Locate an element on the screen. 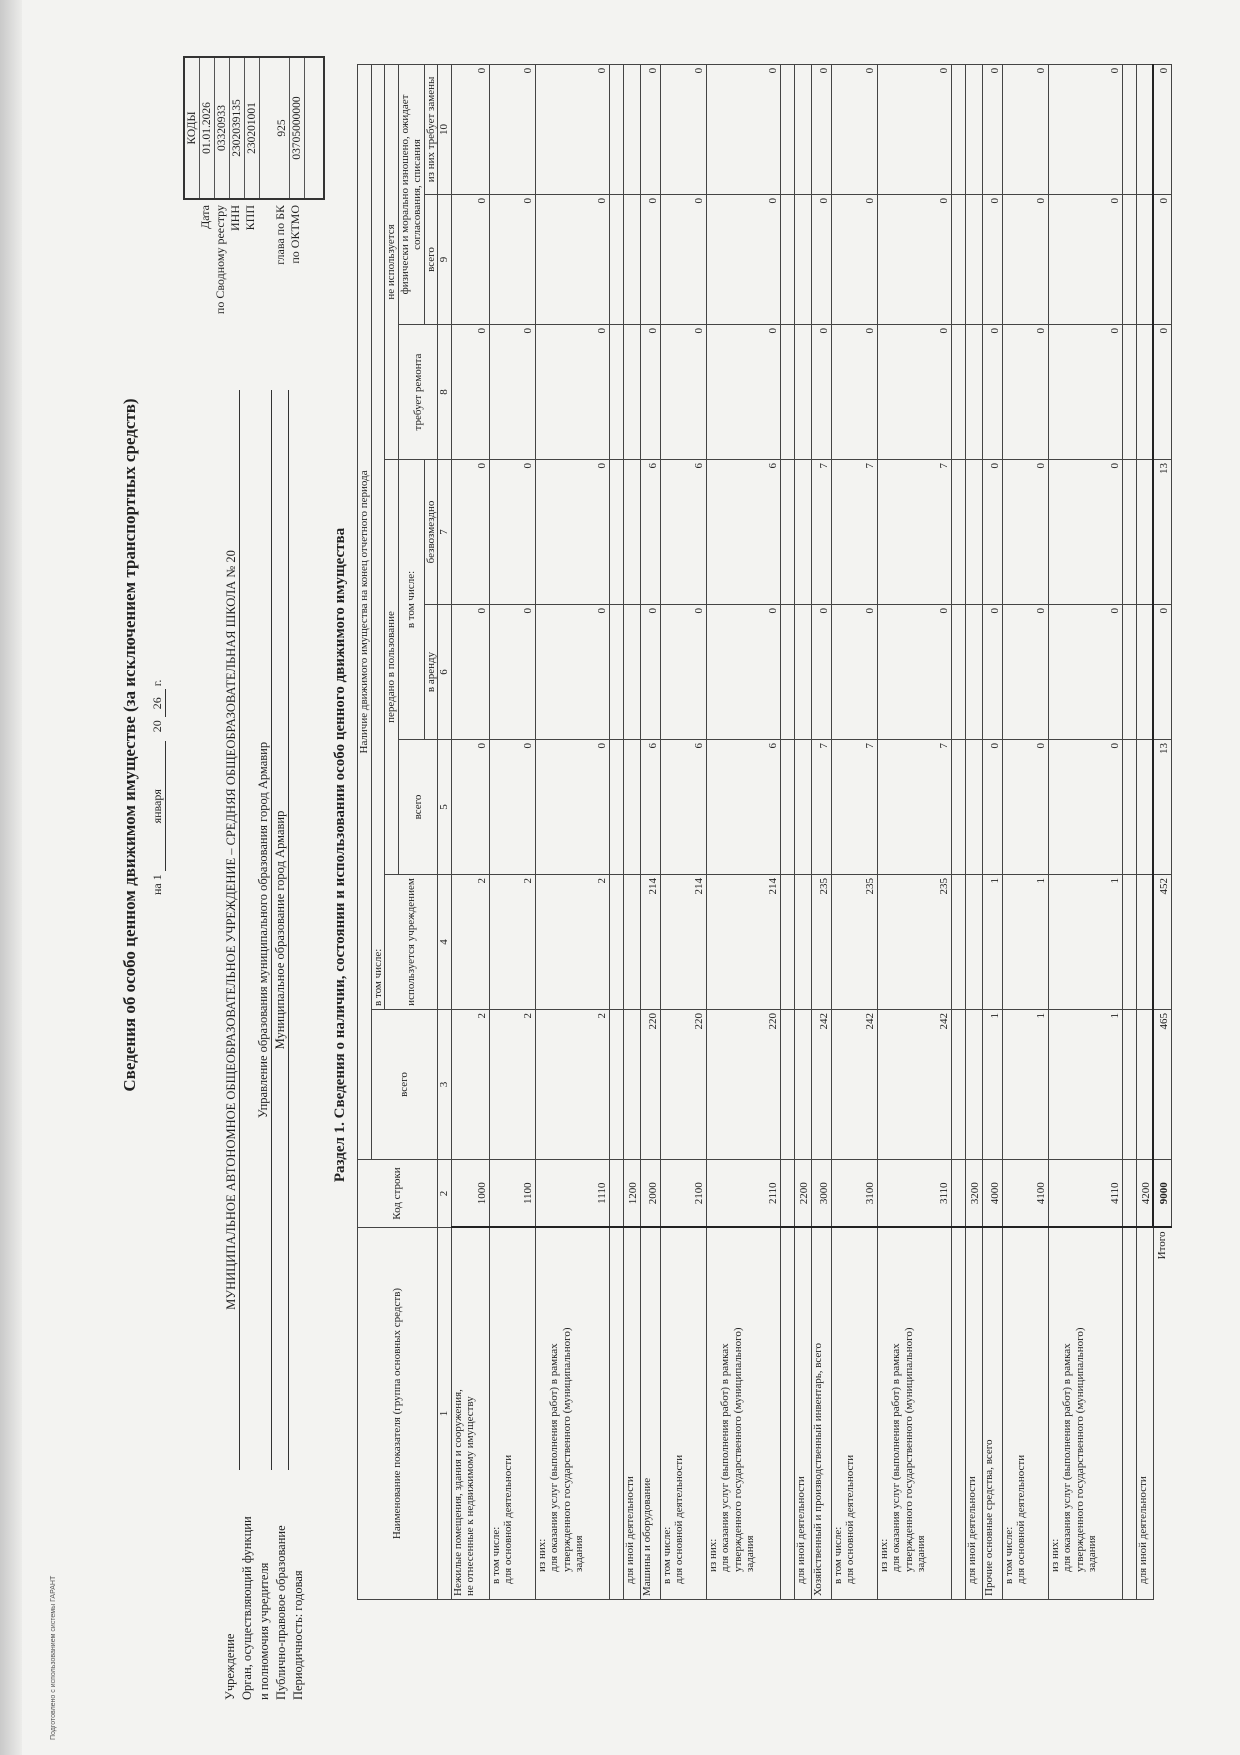 The image size is (1240, 1755). row-name is located at coordinates (787, 1413).